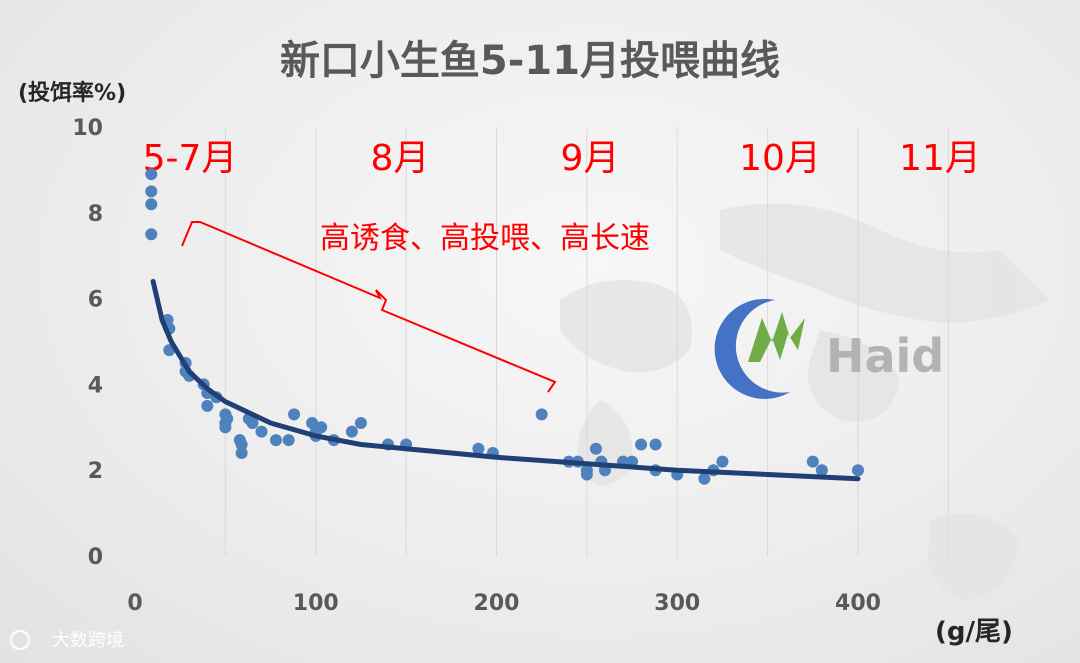  Describe the element at coordinates (87, 343) in the screenshot. I see `y-axis-ticks: 0 2 4 6 8 10` at that location.